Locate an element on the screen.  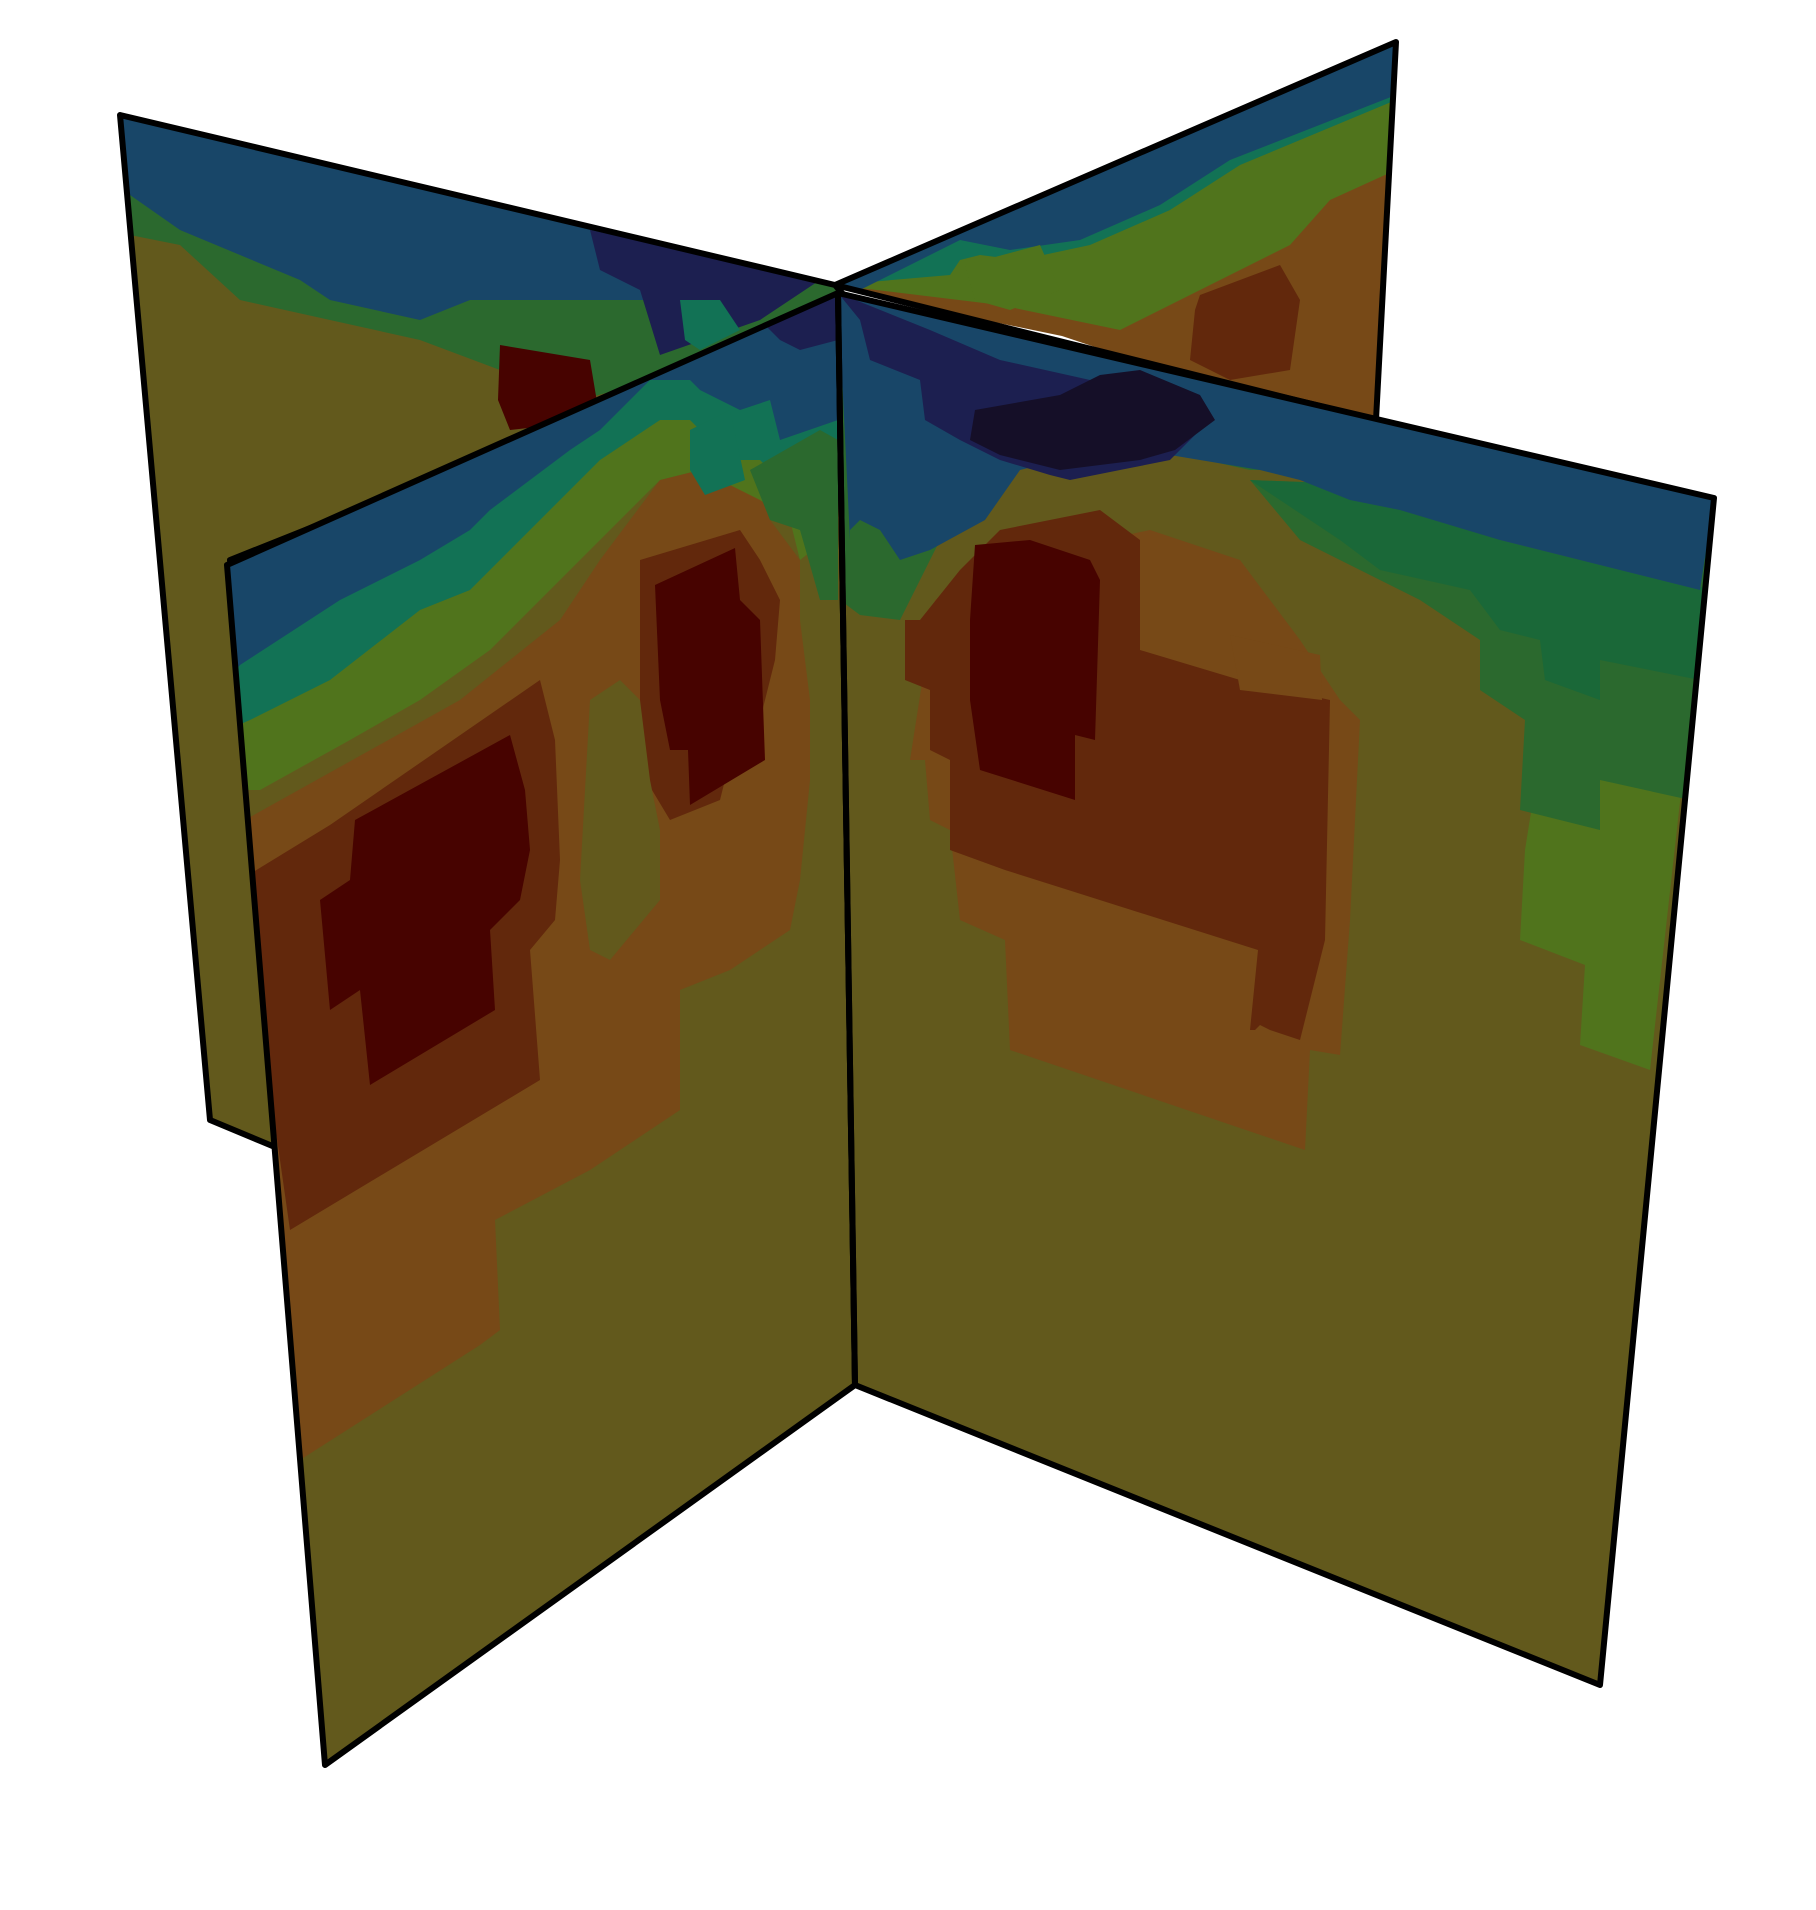
center-edge is located at coordinates (846, 839).